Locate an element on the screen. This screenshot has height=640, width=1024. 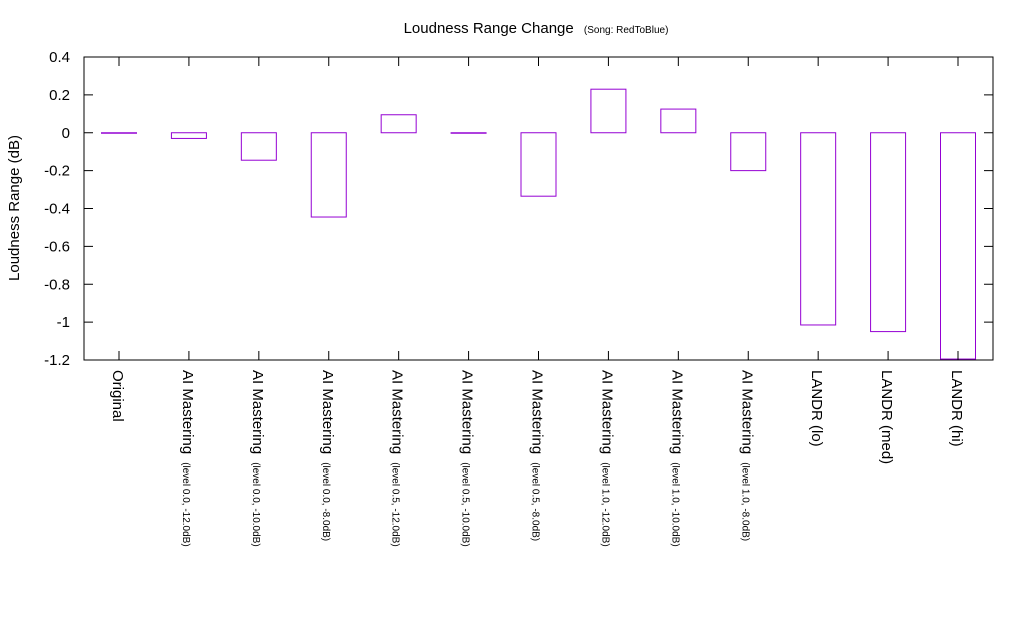
x-tick-label-sub: (level 0.5, -12.0dB) is located at coordinates (395, 504).